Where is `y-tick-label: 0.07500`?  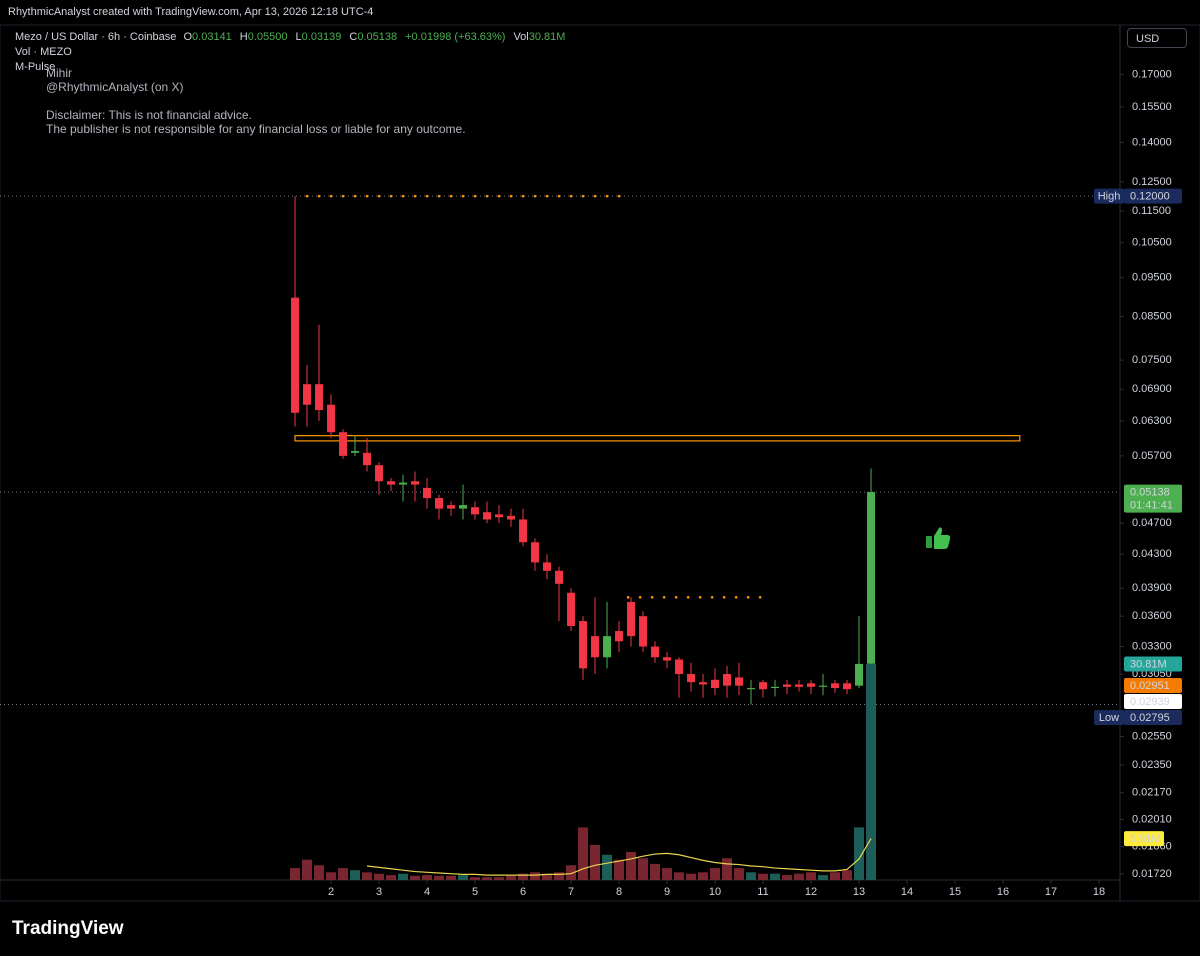 y-tick-label: 0.07500 is located at coordinates (1152, 360).